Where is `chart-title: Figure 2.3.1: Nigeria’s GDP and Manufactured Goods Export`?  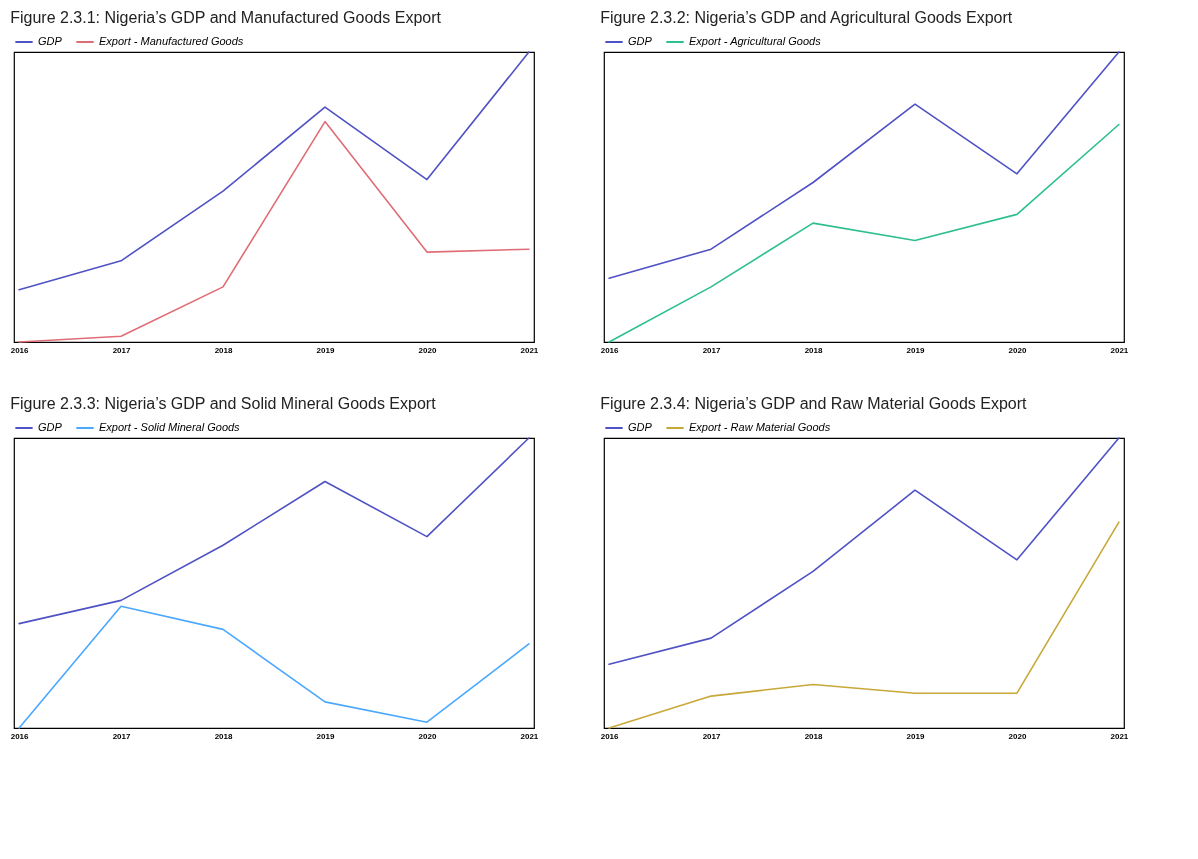 chart-title: Figure 2.3.1: Nigeria’s GDP and Manufactured Goods Export is located at coordinates (226, 17).